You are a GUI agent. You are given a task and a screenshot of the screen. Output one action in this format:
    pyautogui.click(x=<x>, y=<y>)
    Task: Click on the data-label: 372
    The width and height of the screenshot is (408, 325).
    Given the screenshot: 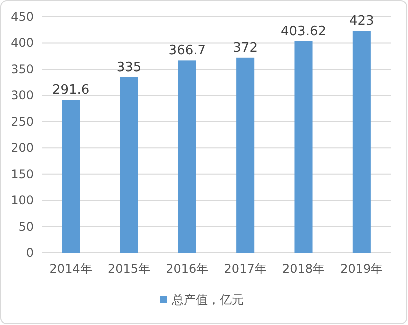 What is the action you would take?
    pyautogui.click(x=245, y=48)
    